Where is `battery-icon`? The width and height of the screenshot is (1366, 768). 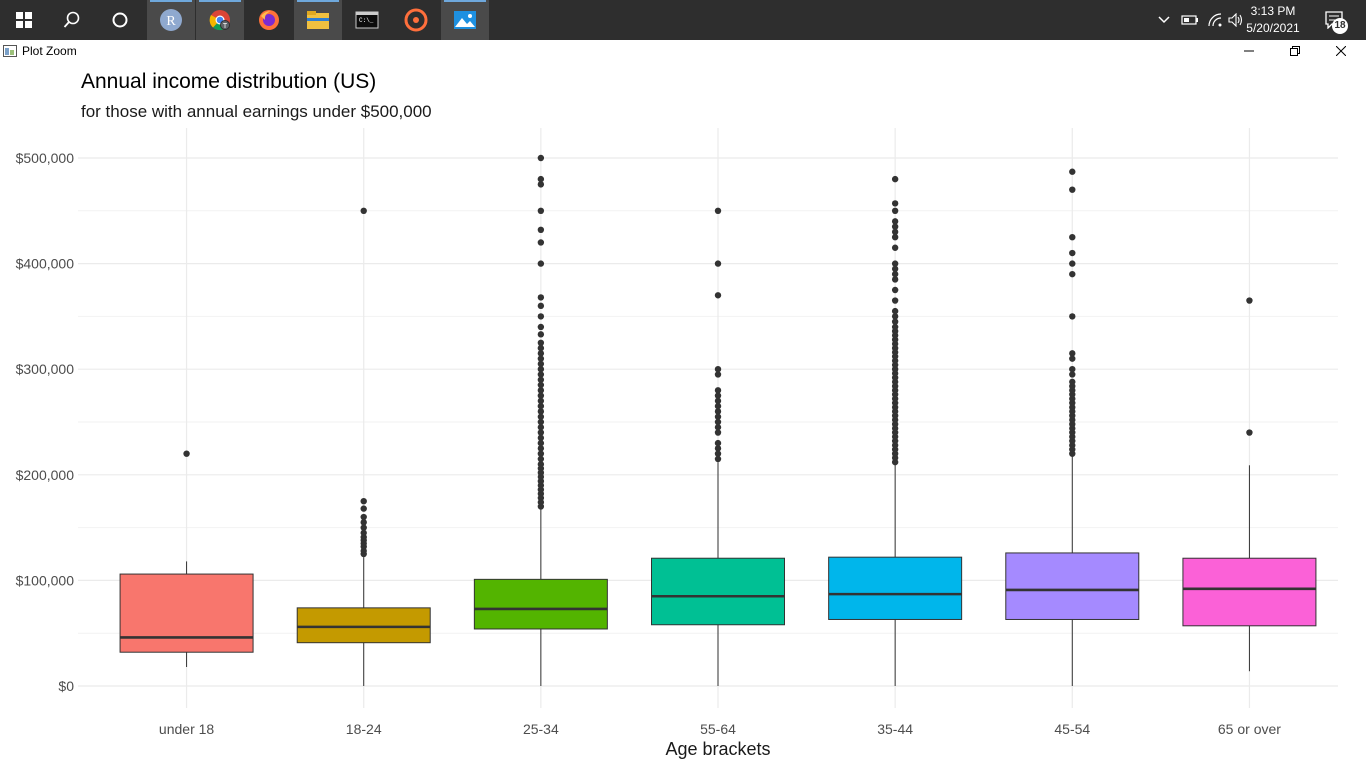 battery-icon is located at coordinates (1190, 20).